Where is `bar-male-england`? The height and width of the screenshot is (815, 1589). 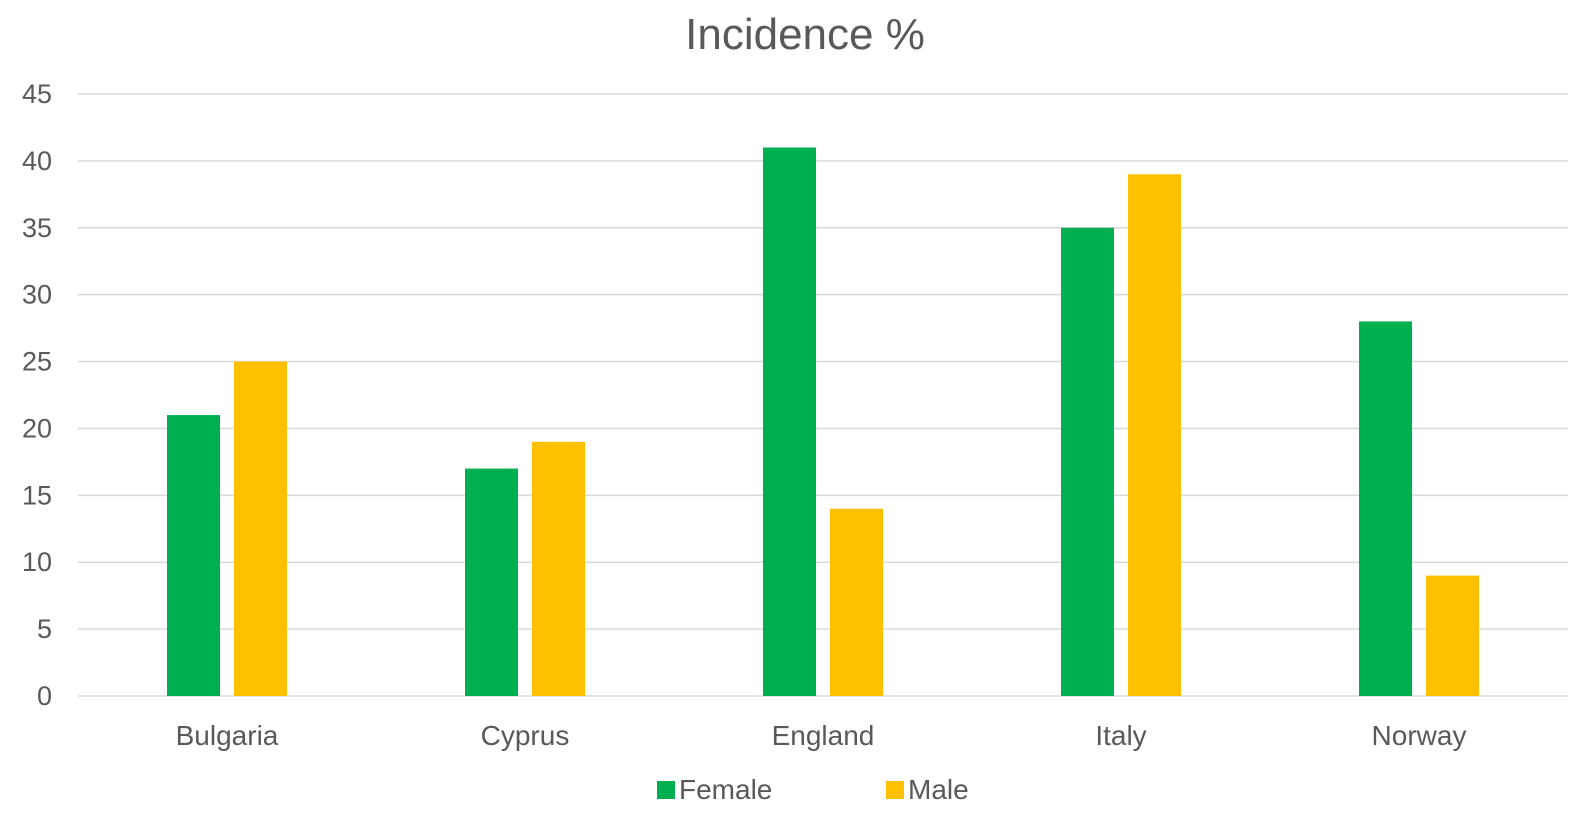
bar-male-england is located at coordinates (856, 602).